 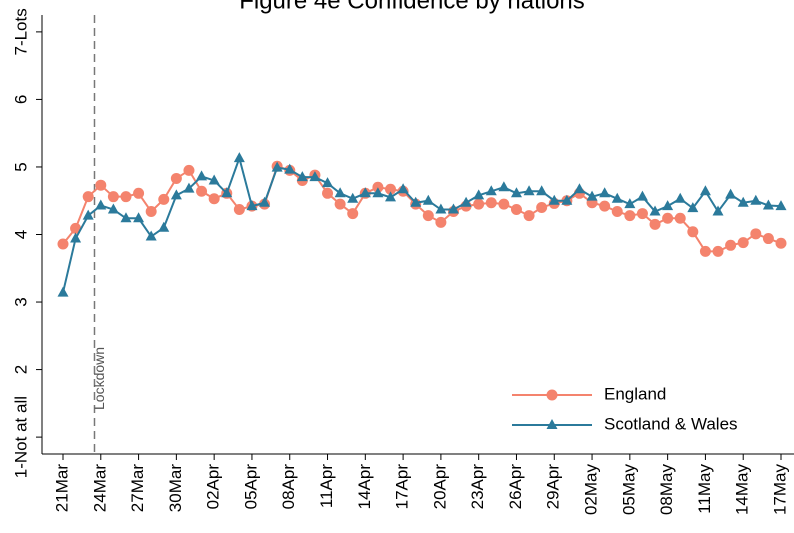 What do you see at coordinates (515, 487) in the screenshot?
I see `x-tick-label: 26Apr` at bounding box center [515, 487].